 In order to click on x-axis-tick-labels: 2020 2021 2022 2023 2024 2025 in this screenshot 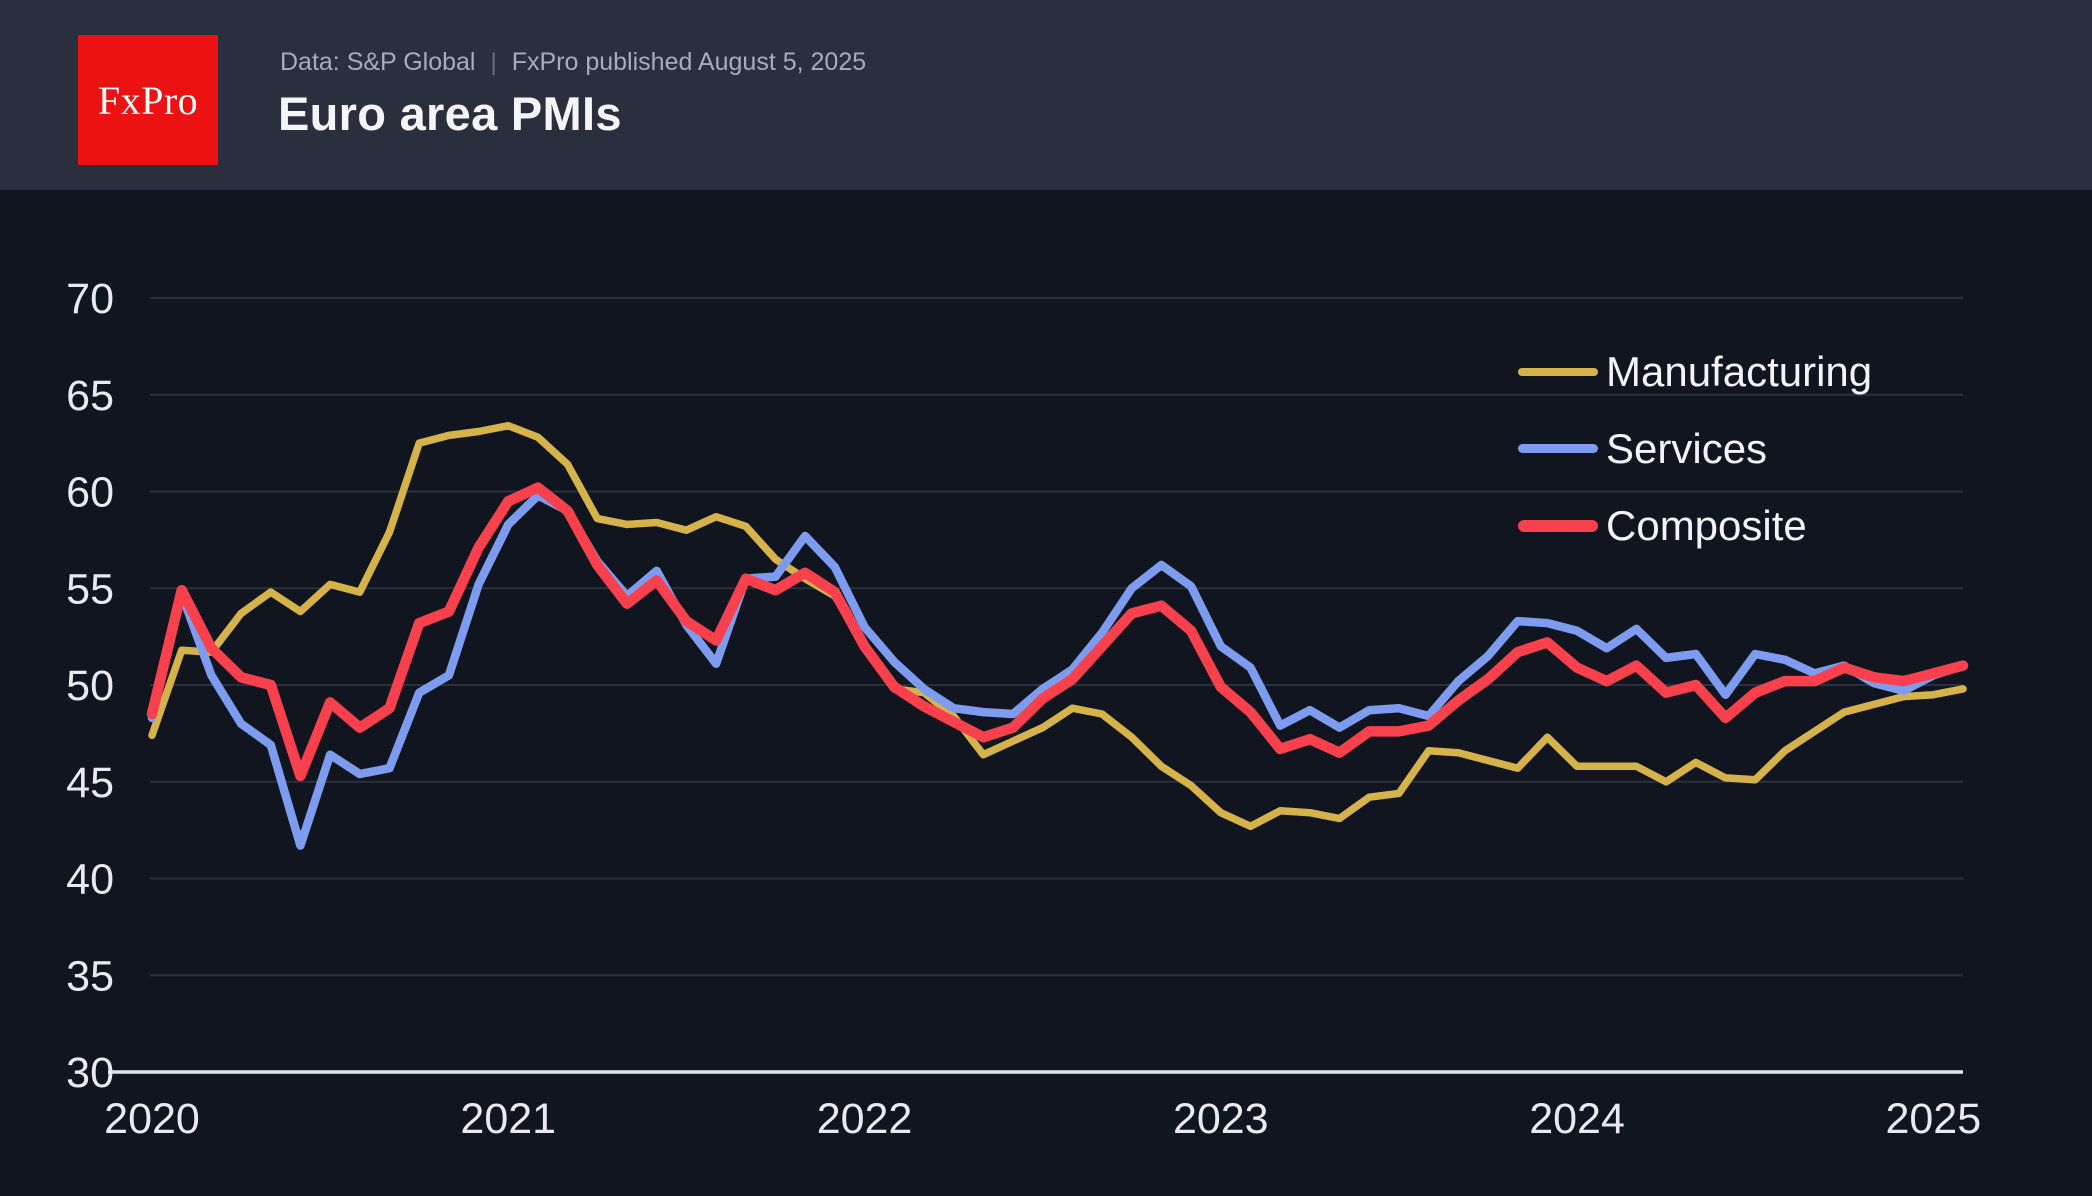, I will do `click(1042, 1119)`.